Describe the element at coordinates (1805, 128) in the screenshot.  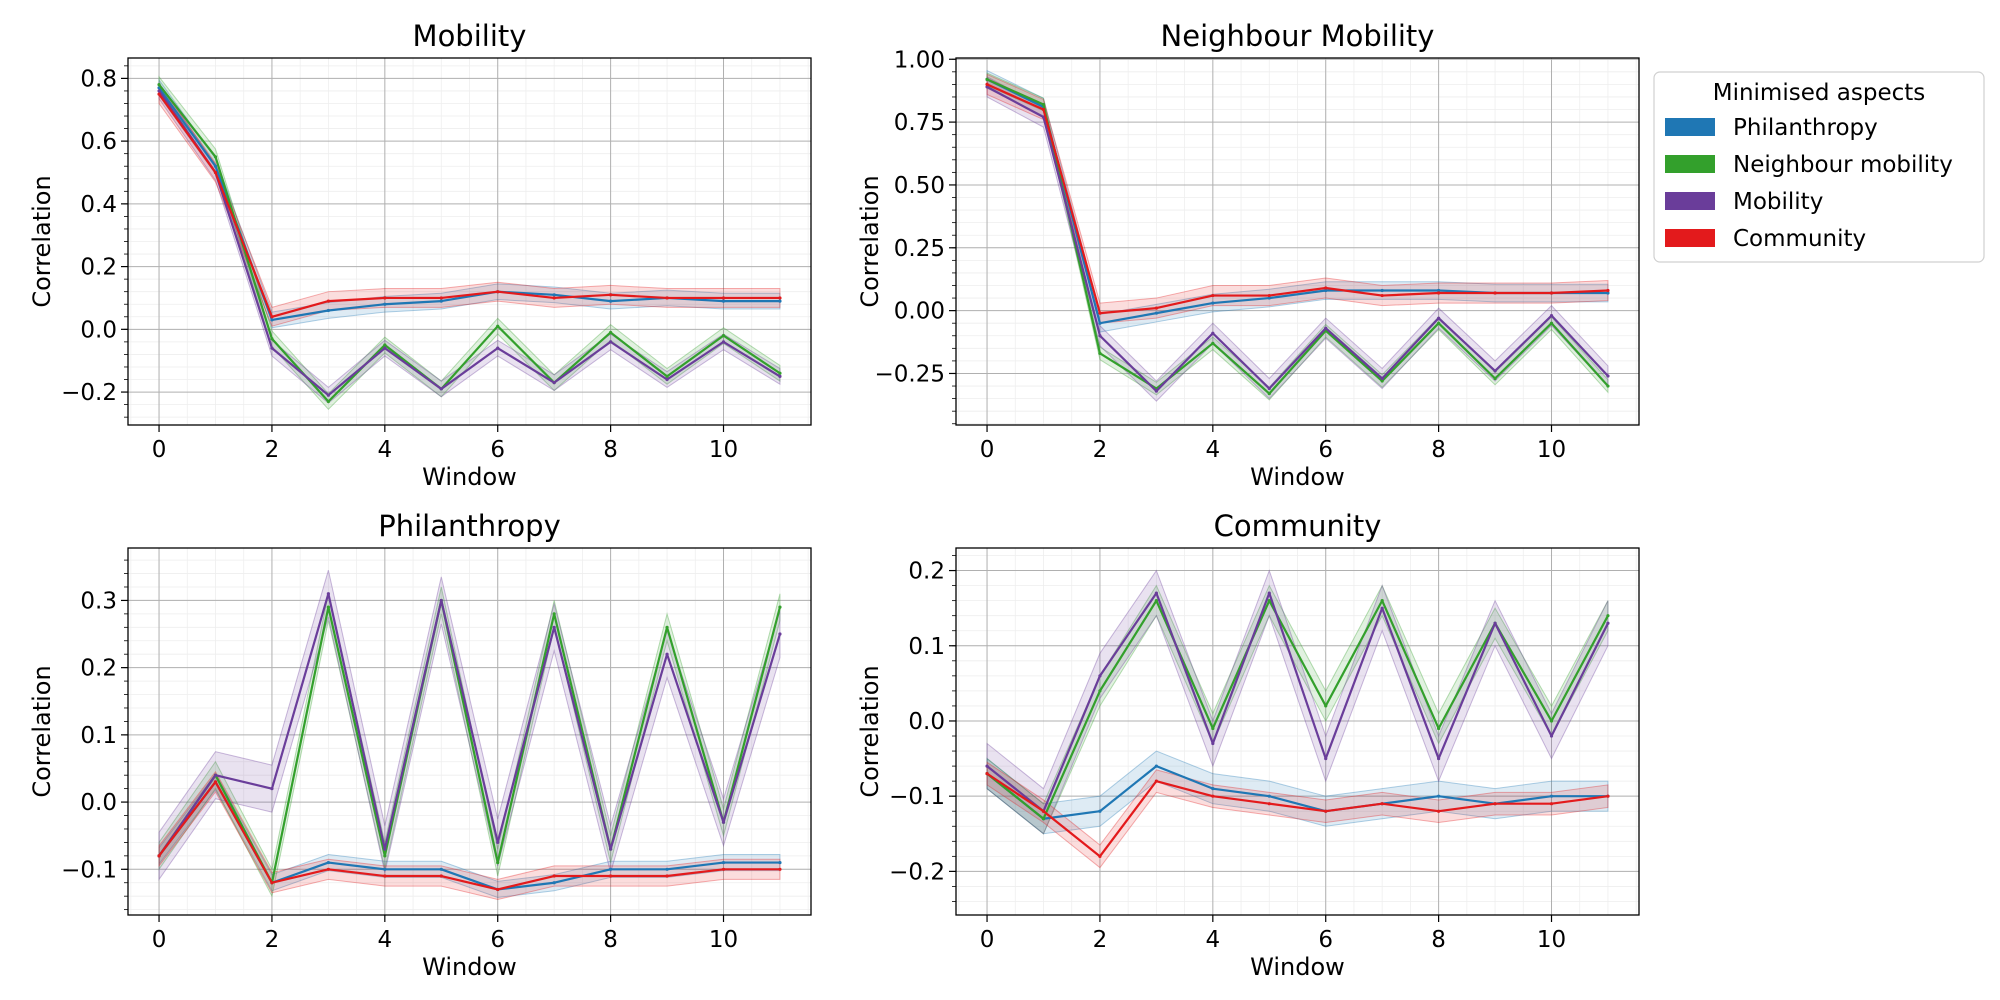
I see `legend-label-philanthropy: Philanthropy` at that location.